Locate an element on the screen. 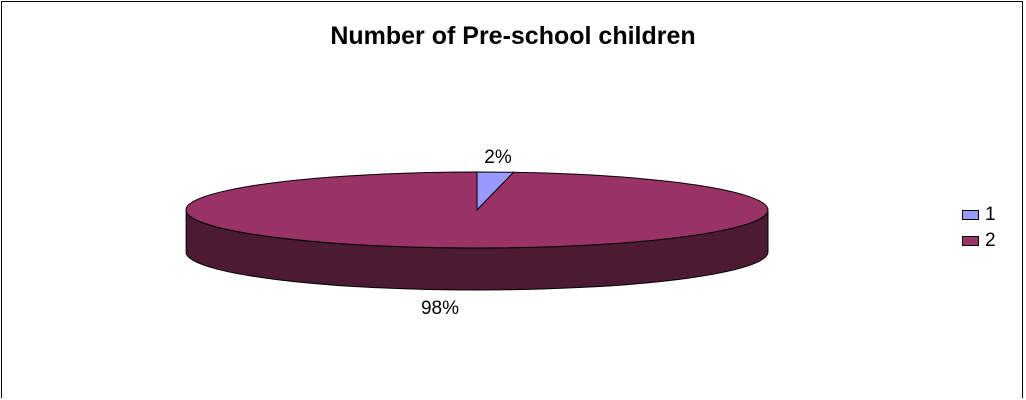 The width and height of the screenshot is (1026, 400). pie-top-group is located at coordinates (477, 210).